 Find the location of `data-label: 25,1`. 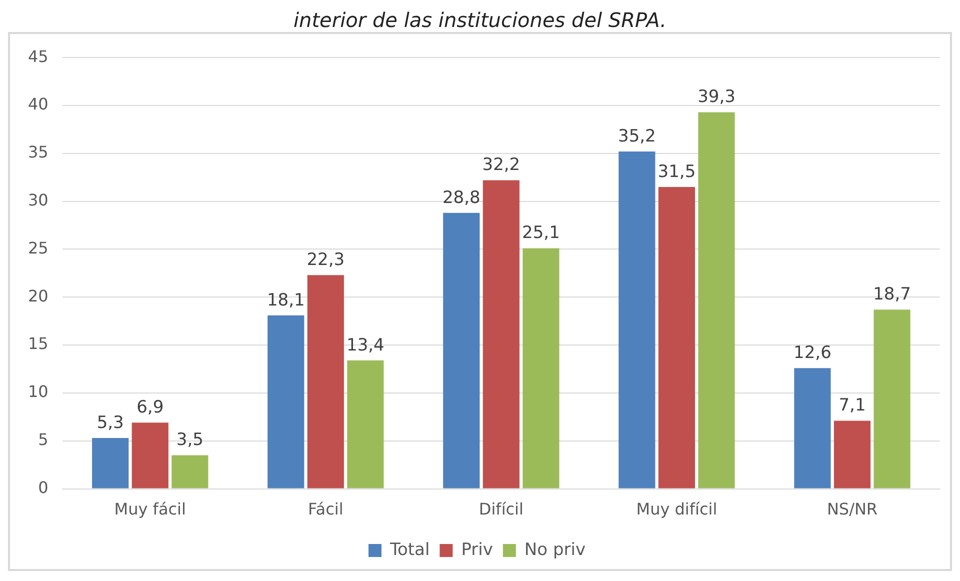

data-label: 25,1 is located at coordinates (541, 233).